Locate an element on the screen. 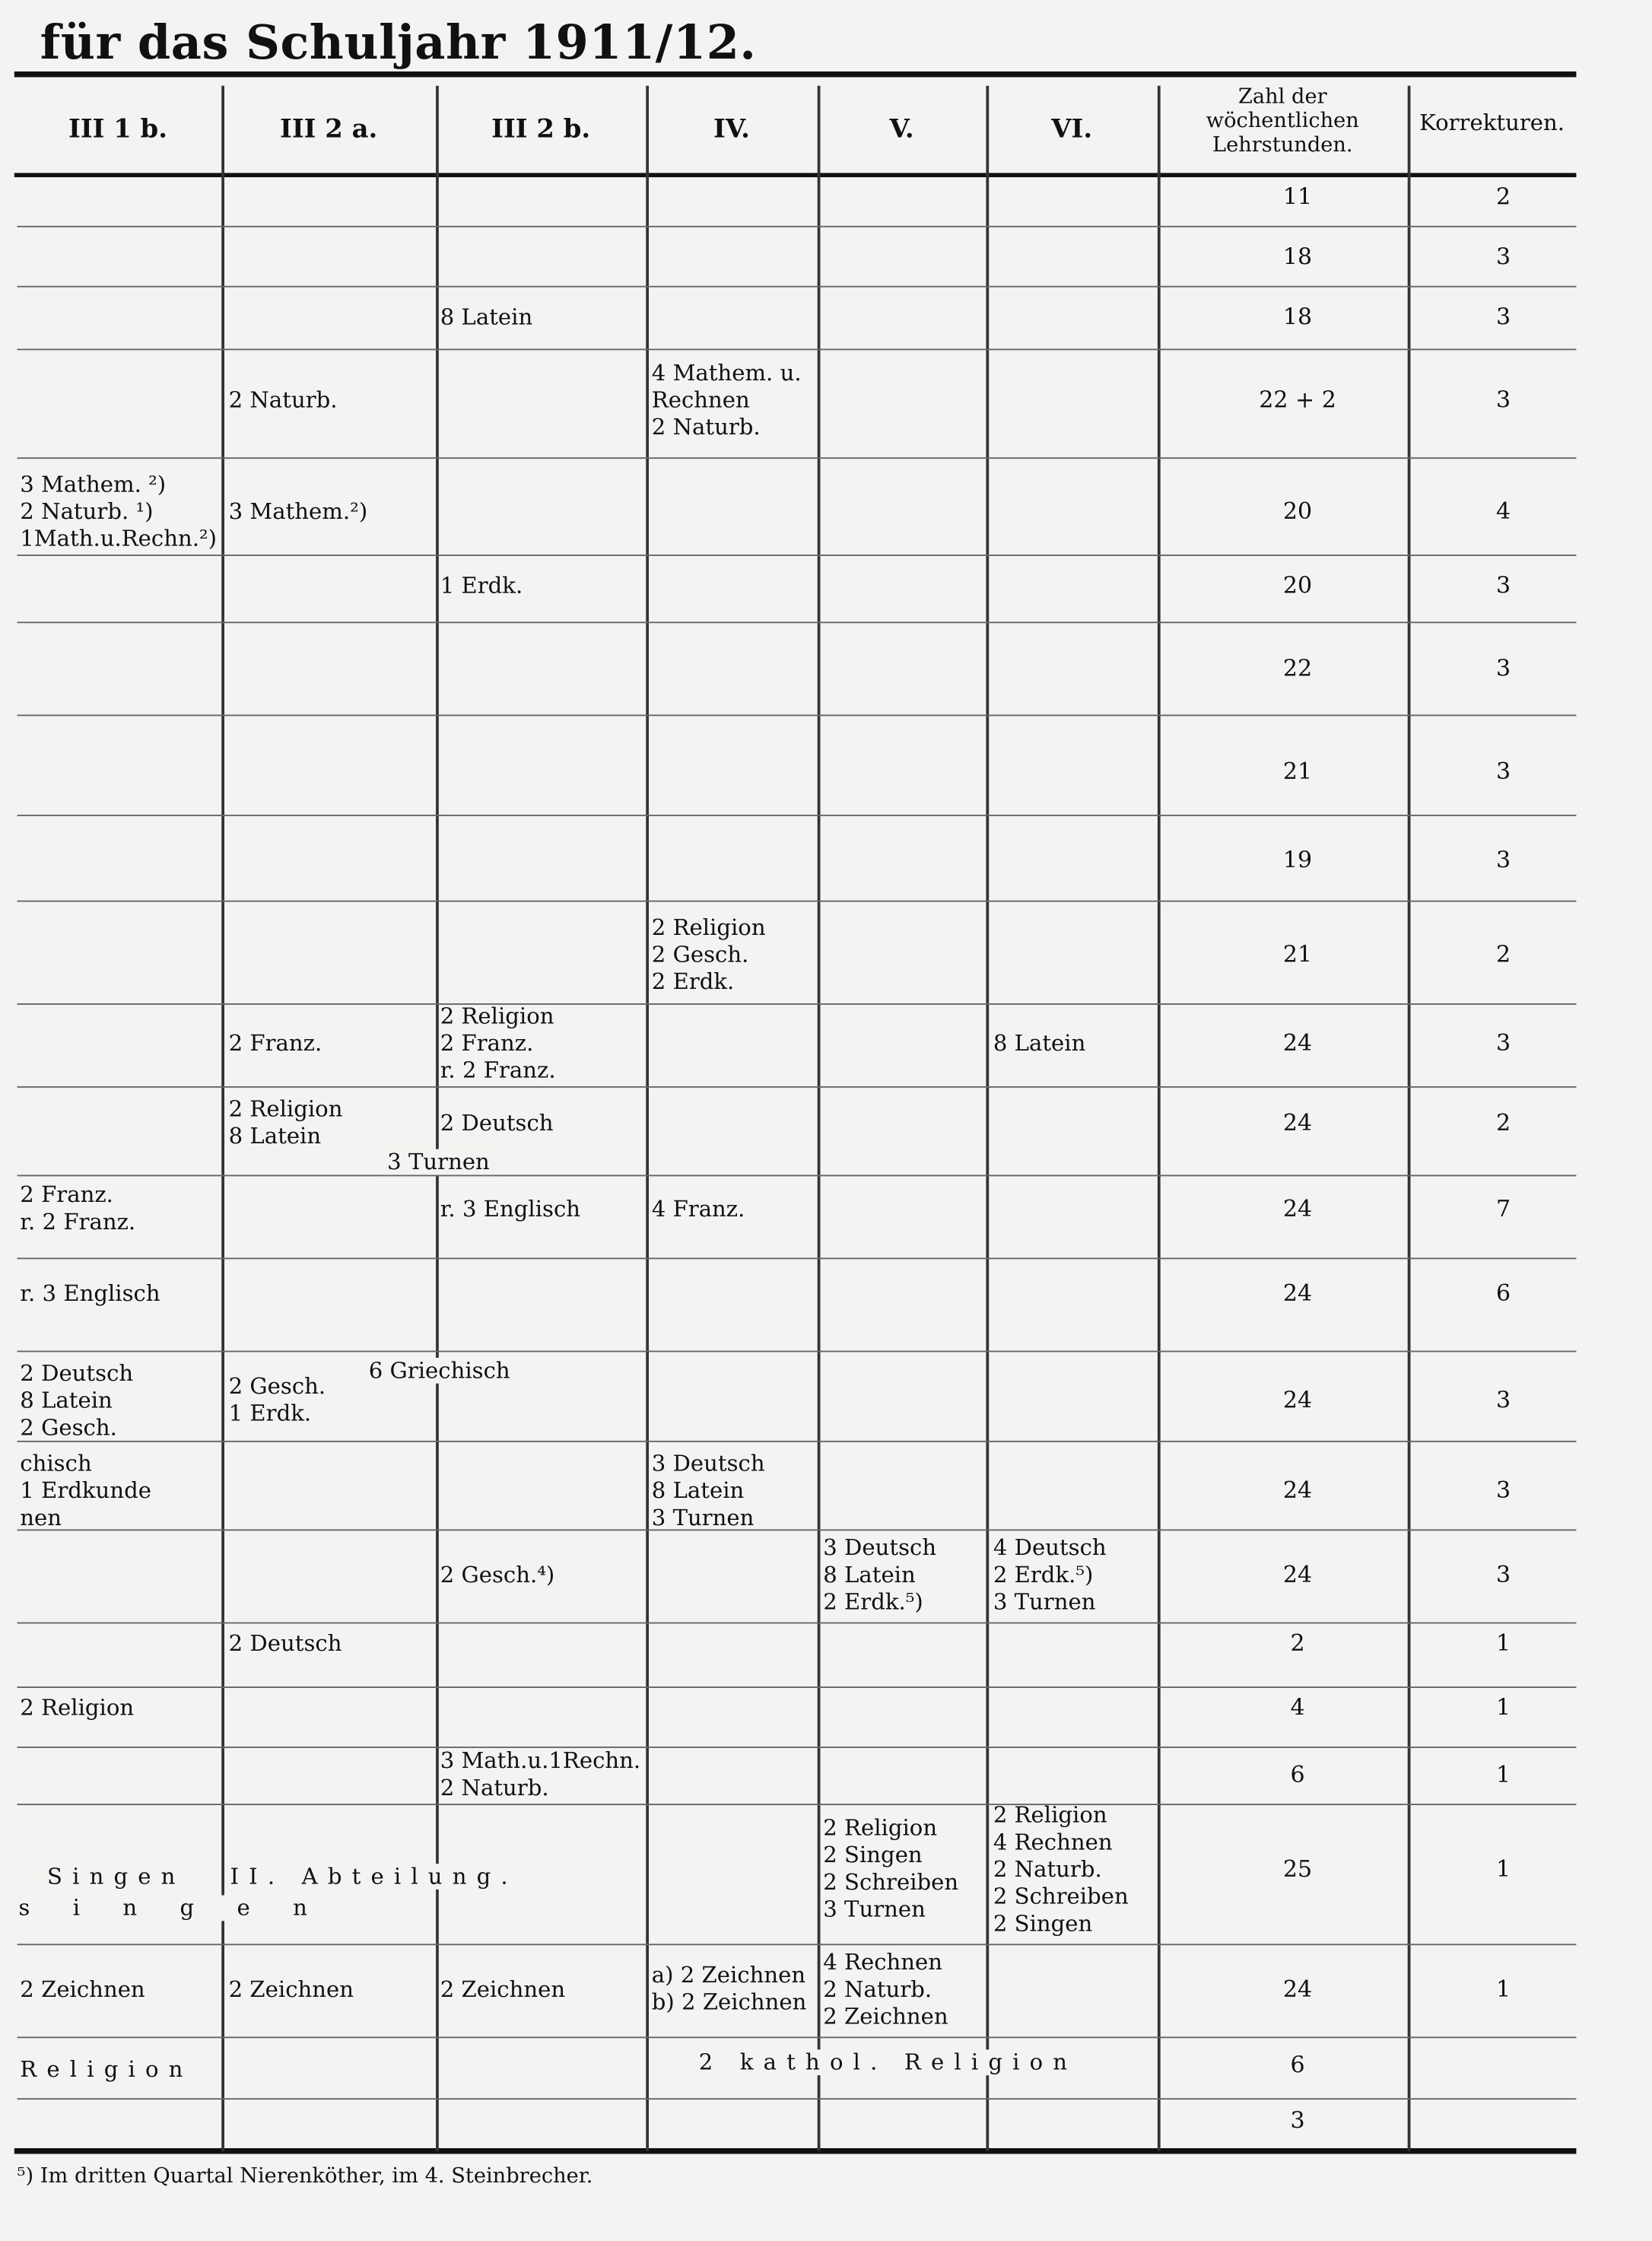 Image resolution: width=1652 pixels, height=2241 pixels. table-cell: 2 Naturb. is located at coordinates (283, 399).